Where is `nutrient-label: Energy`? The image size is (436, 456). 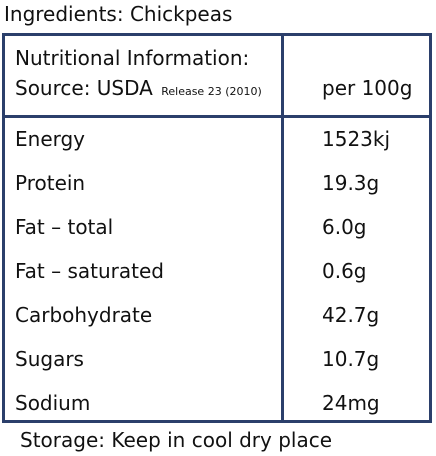 nutrient-label: Energy is located at coordinates (50, 139).